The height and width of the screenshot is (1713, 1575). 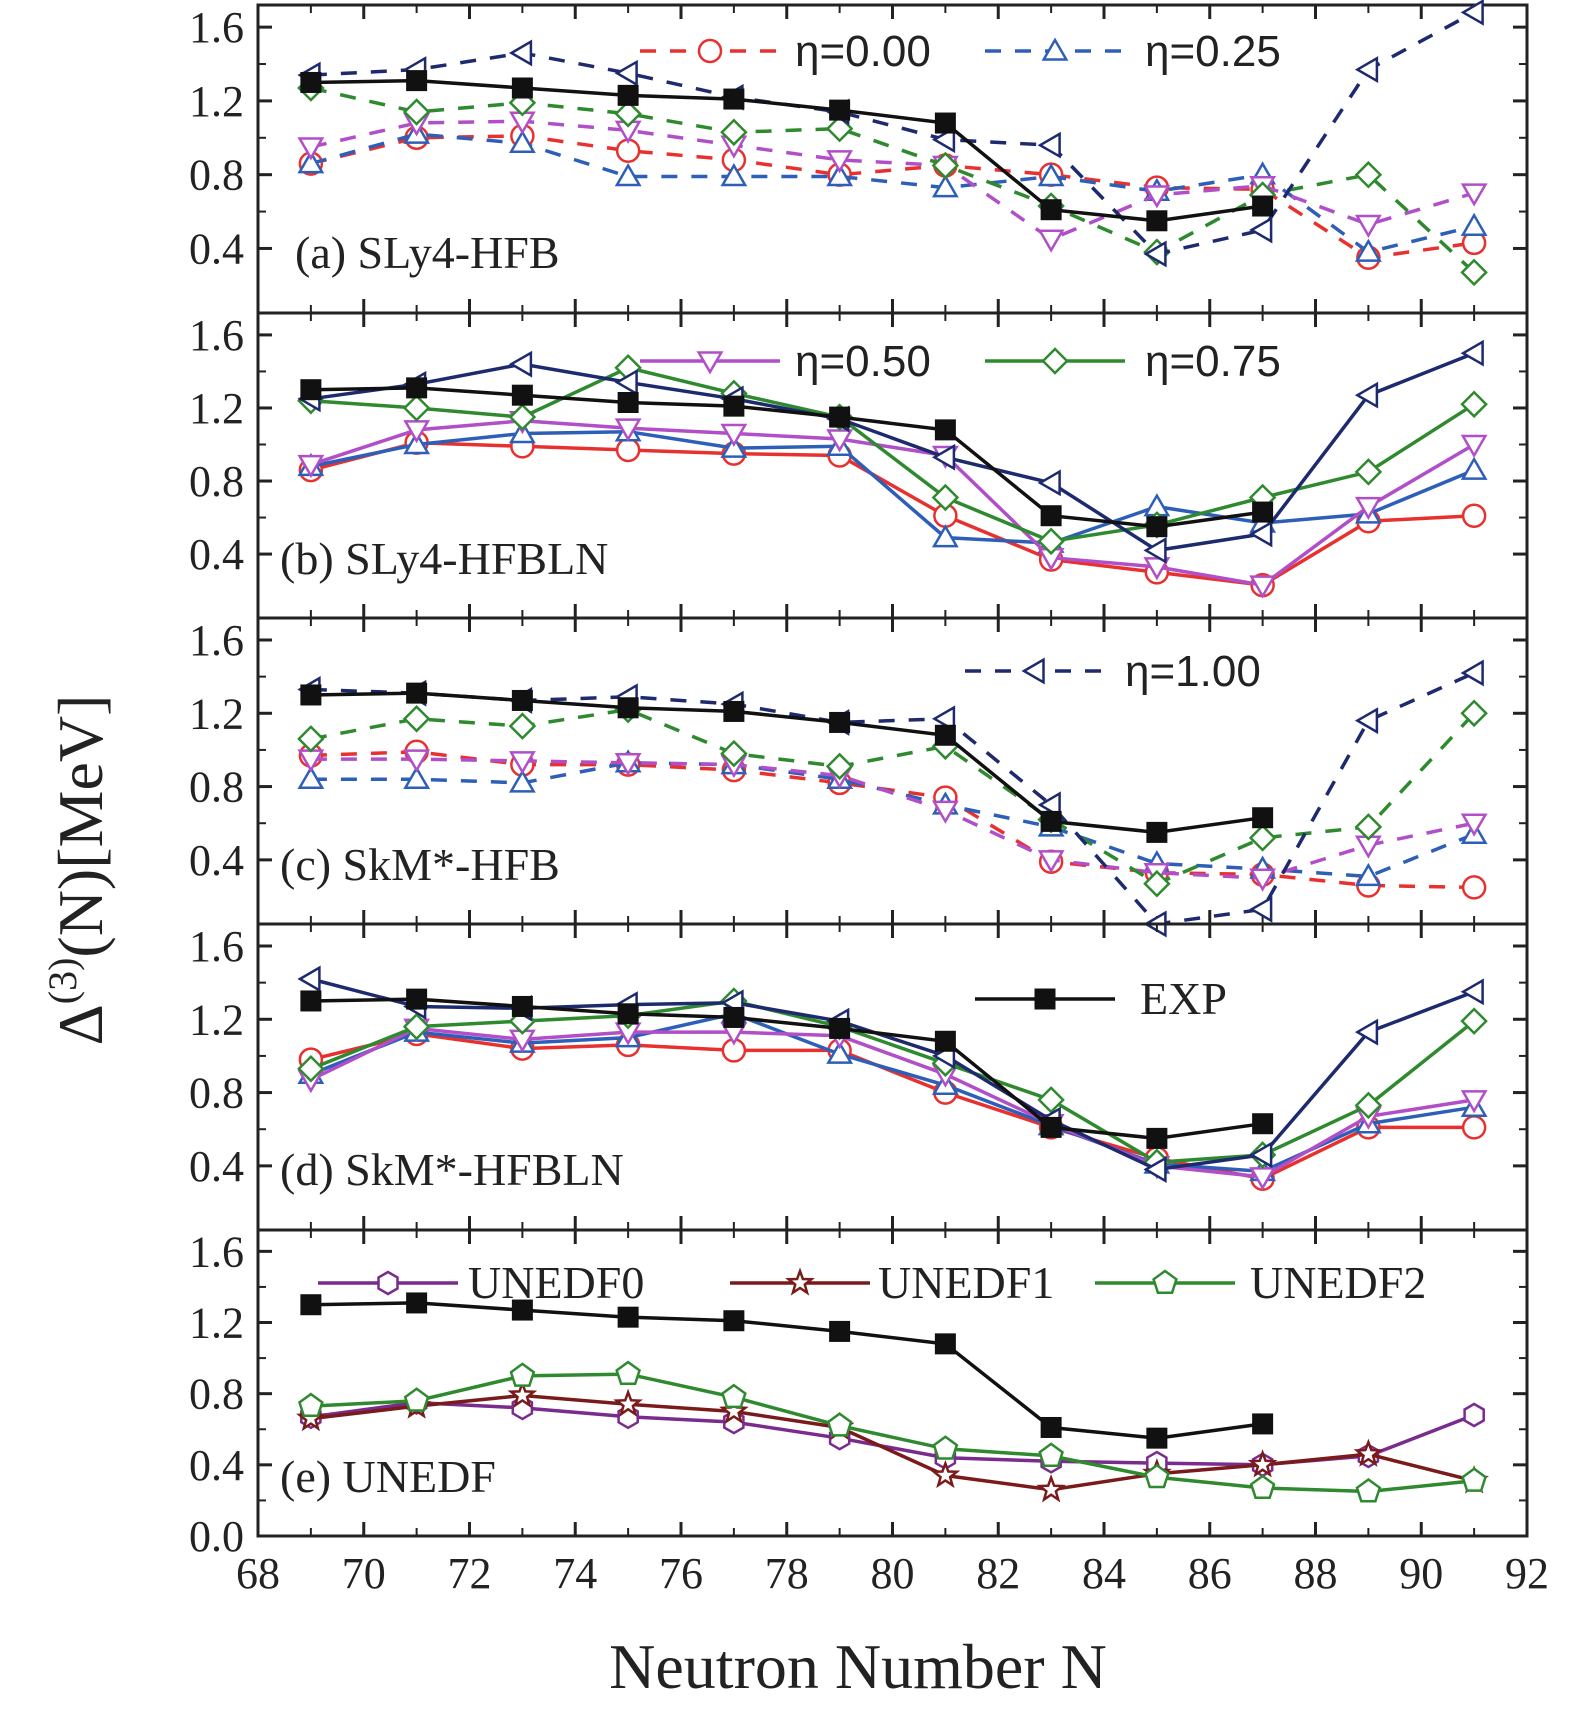 What do you see at coordinates (216, 1323) in the screenshot?
I see `y-tick-label: 1.2` at bounding box center [216, 1323].